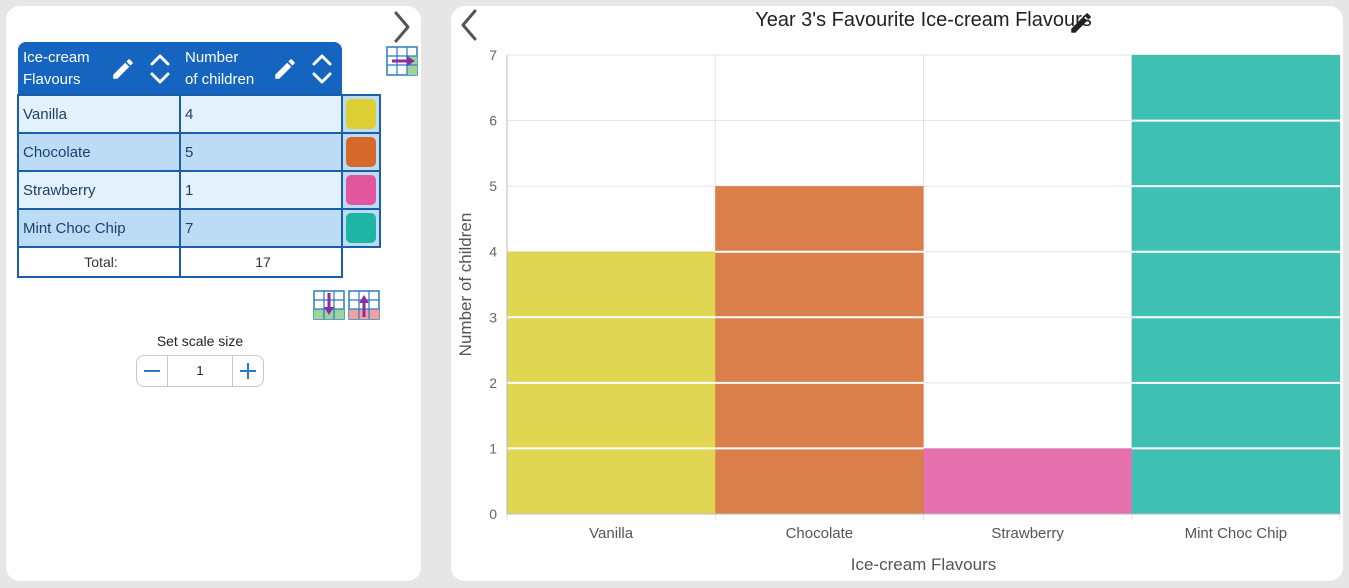  Describe the element at coordinates (402, 61) in the screenshot. I see `add-column-icon` at that location.